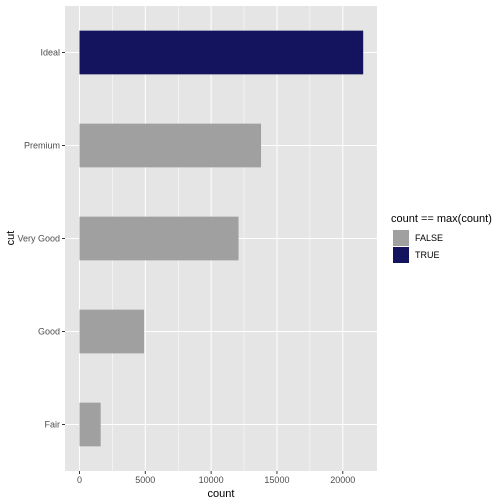 The height and width of the screenshot is (504, 504). Describe the element at coordinates (170, 145) in the screenshot. I see `bar-premium` at that location.